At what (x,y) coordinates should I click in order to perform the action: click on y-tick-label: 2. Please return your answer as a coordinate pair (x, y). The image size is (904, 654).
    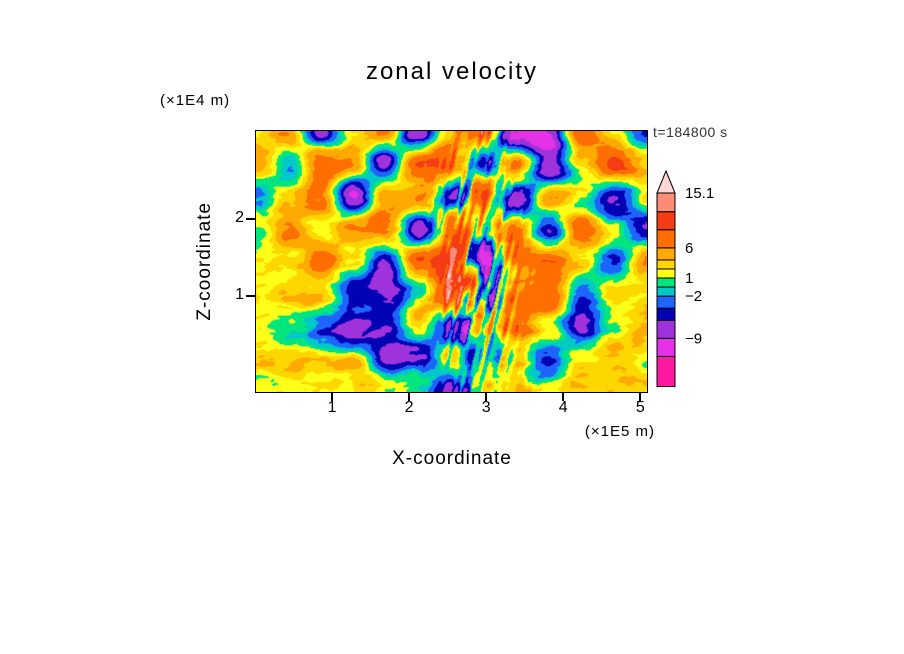
    Looking at the image, I should click on (239, 217).